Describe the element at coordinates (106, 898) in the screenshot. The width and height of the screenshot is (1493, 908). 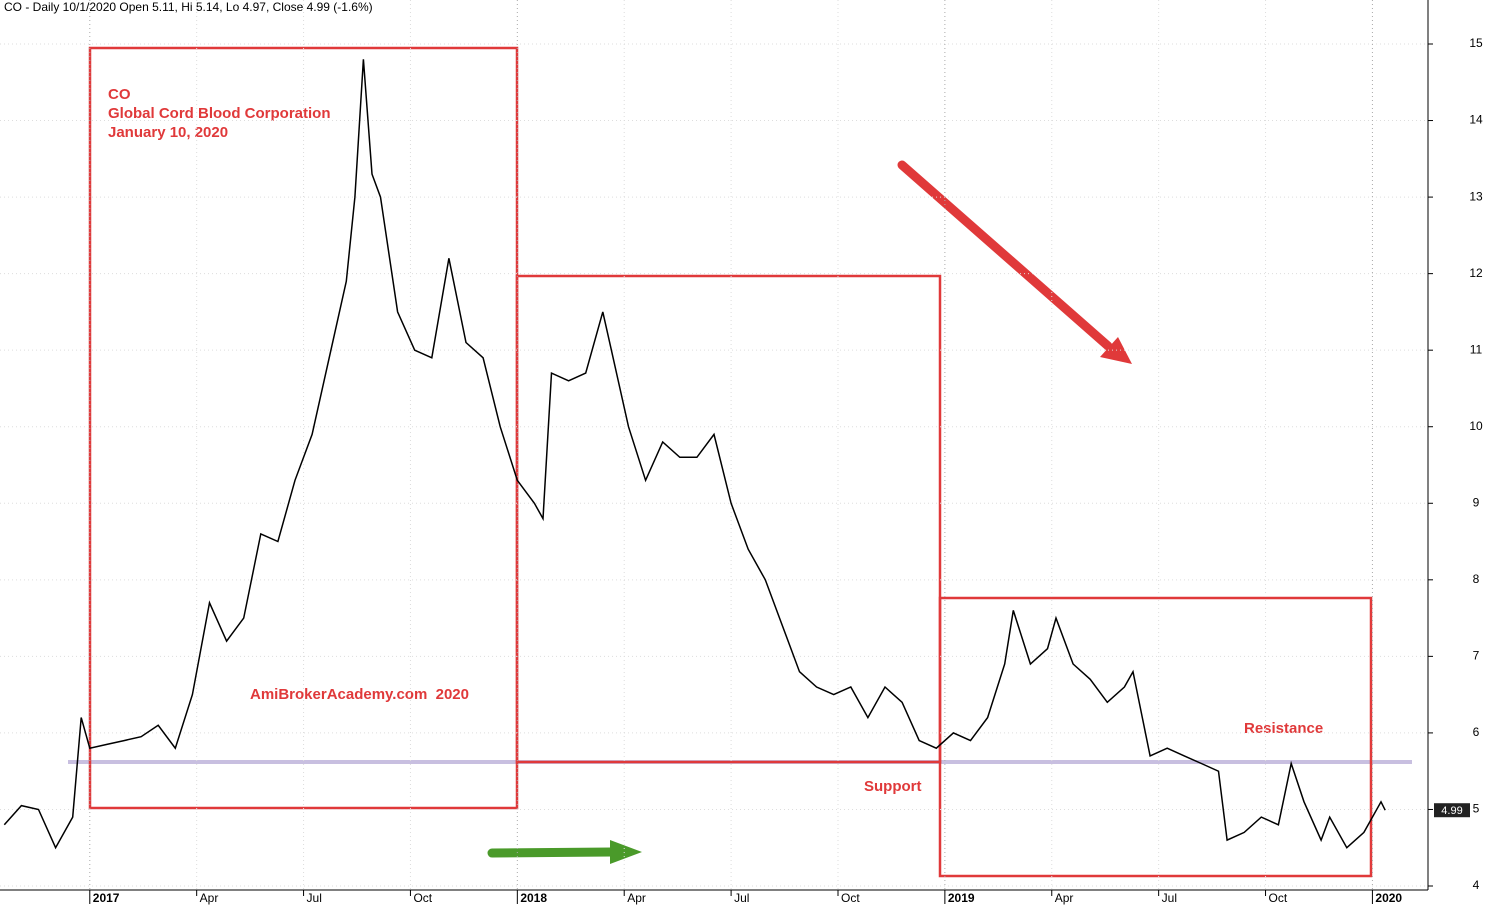
I see `x-tick-label: 2017` at that location.